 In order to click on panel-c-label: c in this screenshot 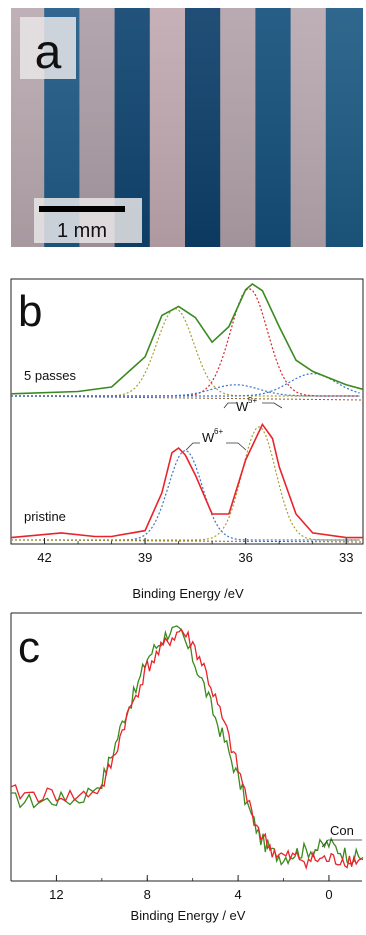, I will do `click(29, 647)`.